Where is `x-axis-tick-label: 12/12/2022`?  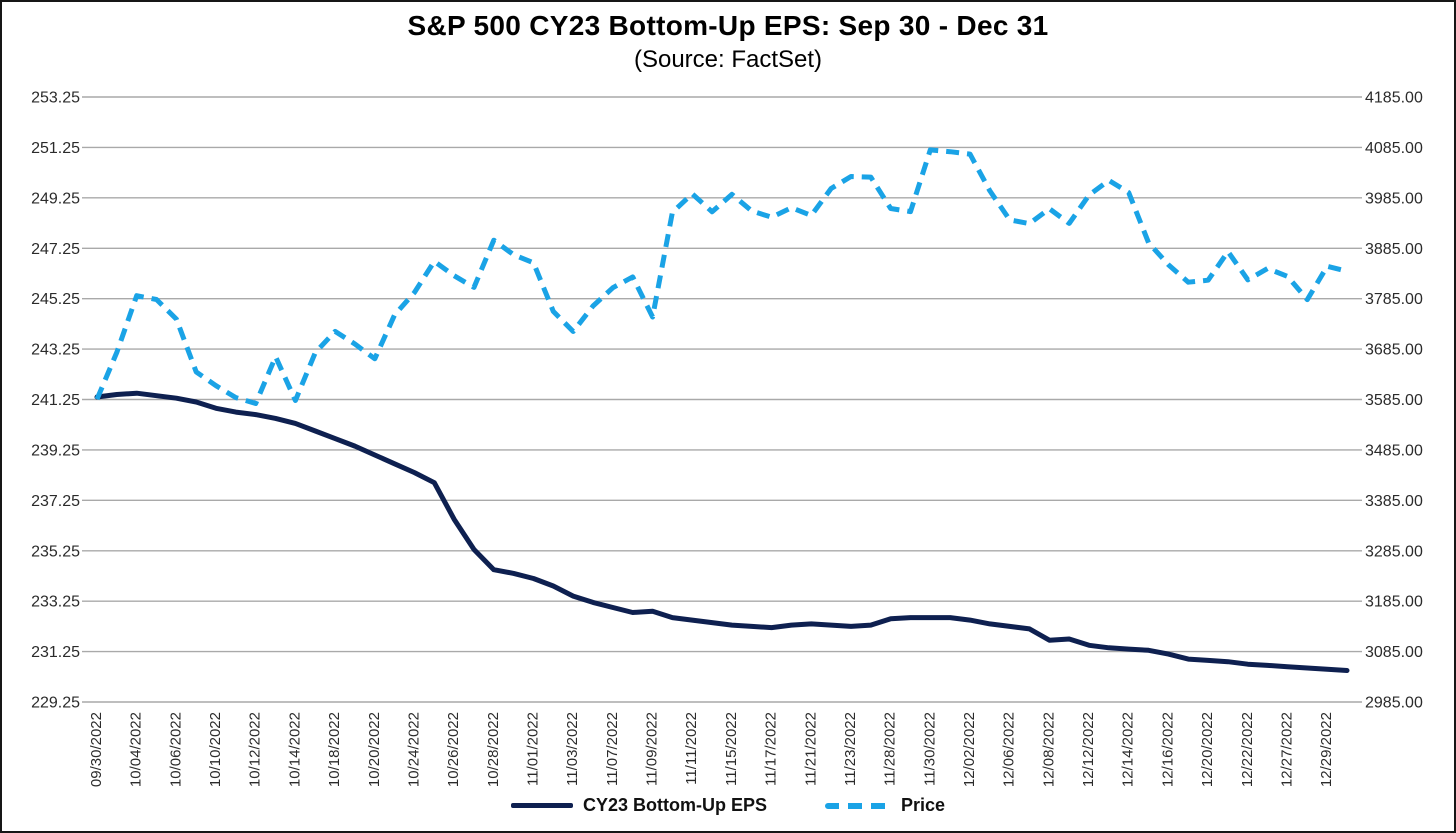
x-axis-tick-label: 12/12/2022 is located at coordinates (1088, 749).